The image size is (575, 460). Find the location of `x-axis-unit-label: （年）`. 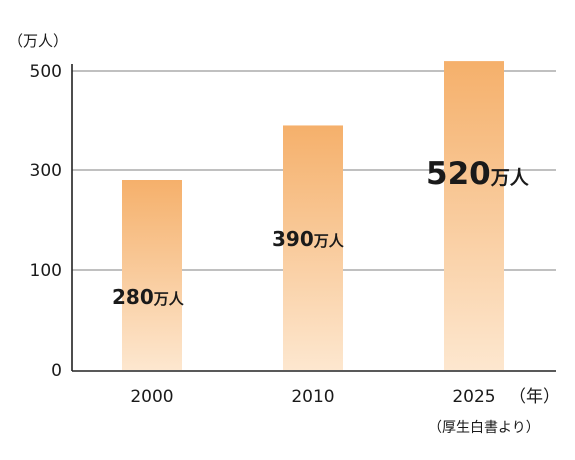

x-axis-unit-label: （年） is located at coordinates (534, 397).